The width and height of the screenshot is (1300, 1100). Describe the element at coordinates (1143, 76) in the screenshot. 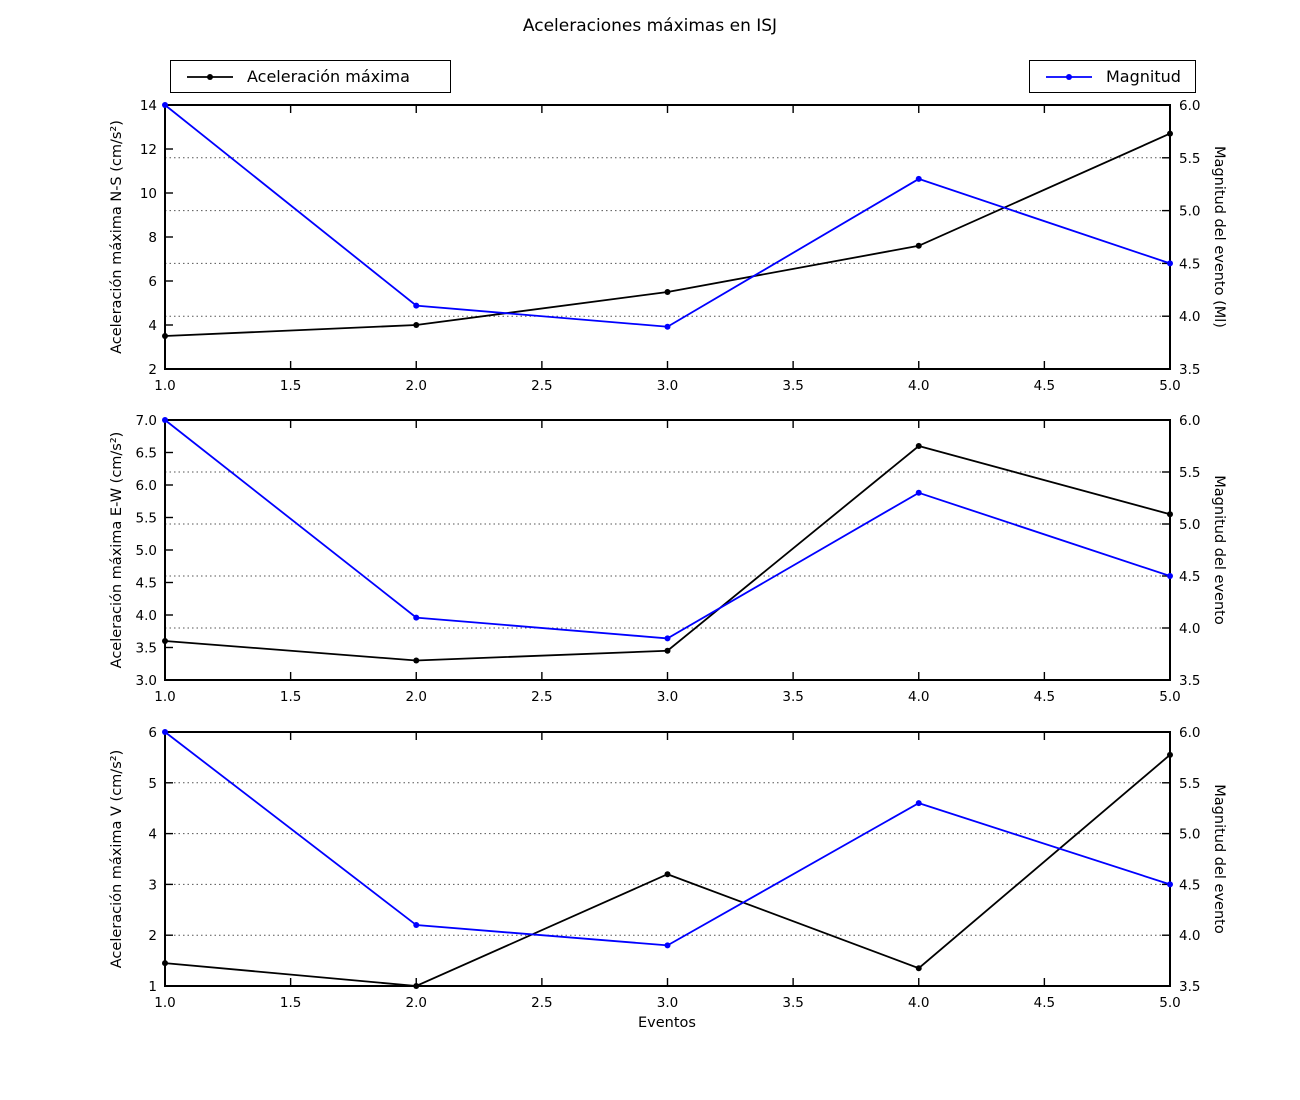

I see `legend-magnitude-label: Magnitud` at that location.